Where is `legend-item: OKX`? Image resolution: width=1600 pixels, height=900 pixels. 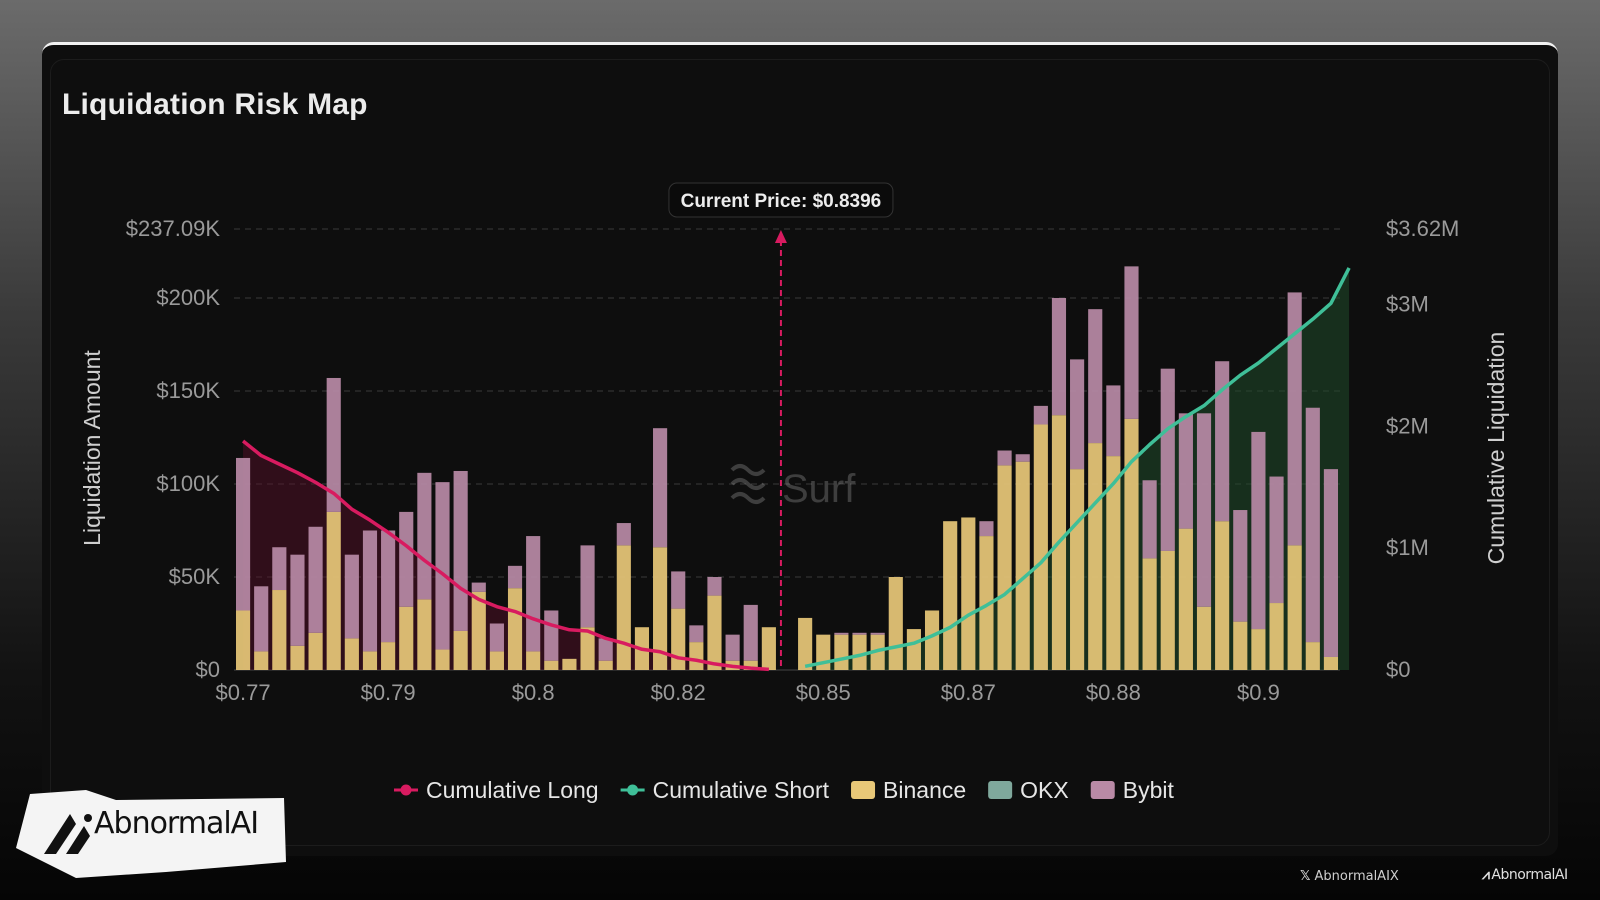 legend-item: OKX is located at coordinates (1028, 790).